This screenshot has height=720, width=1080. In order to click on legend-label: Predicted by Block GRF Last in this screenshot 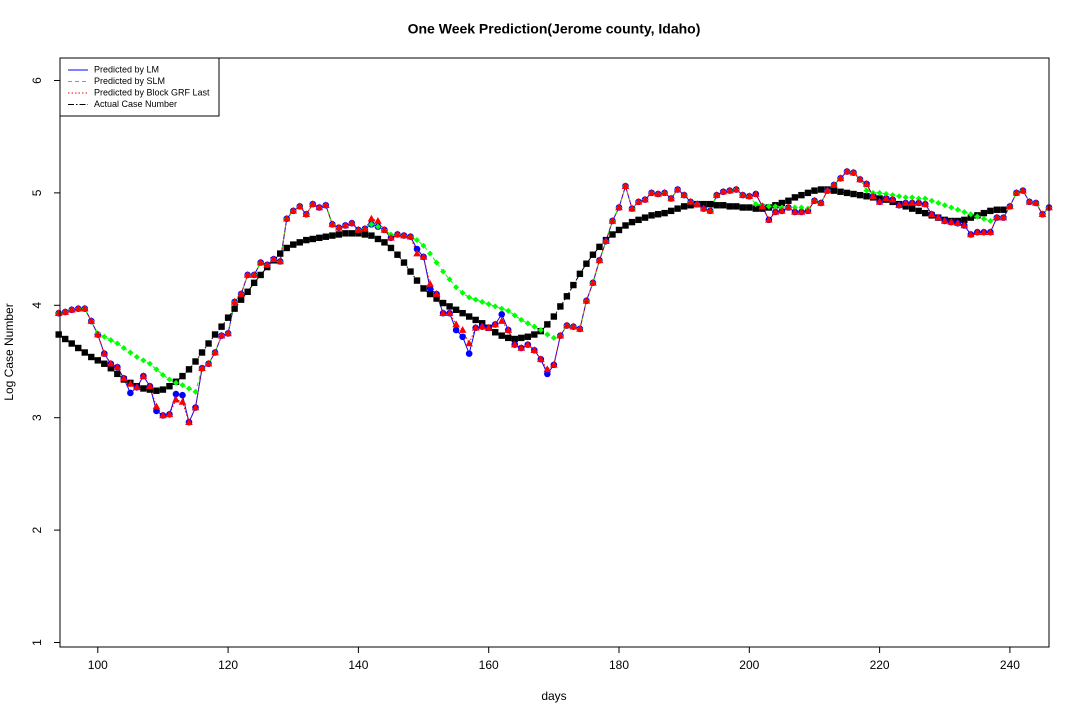, I will do `click(152, 92)`.